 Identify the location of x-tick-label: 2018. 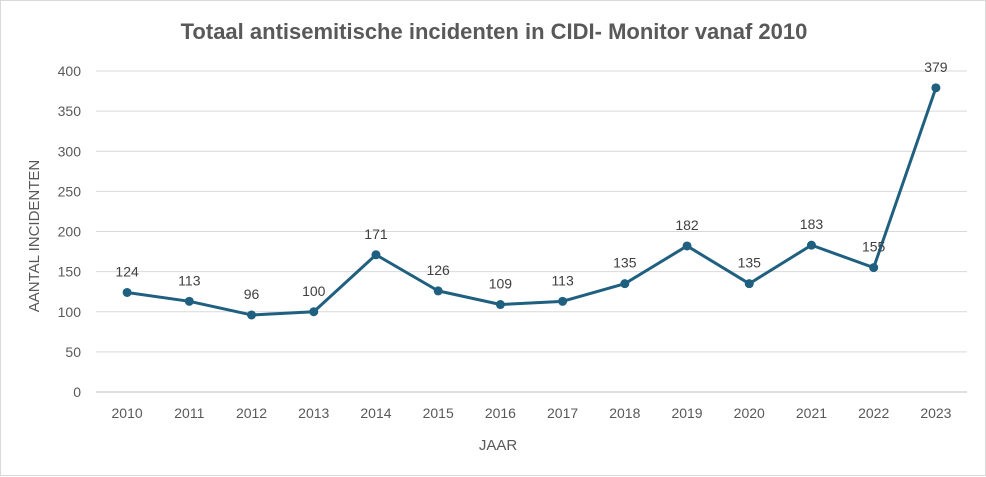
(624, 413).